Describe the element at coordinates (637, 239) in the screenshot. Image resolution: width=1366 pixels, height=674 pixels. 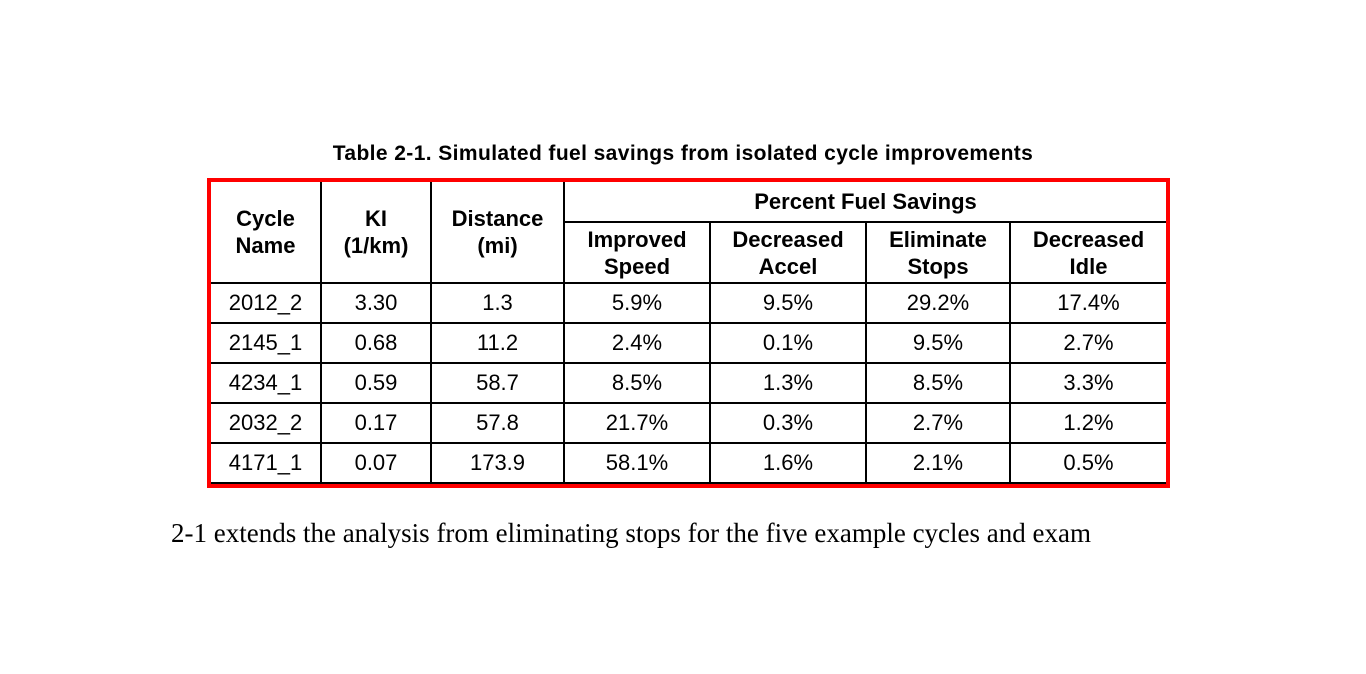
I see `header-line: Improved` at that location.